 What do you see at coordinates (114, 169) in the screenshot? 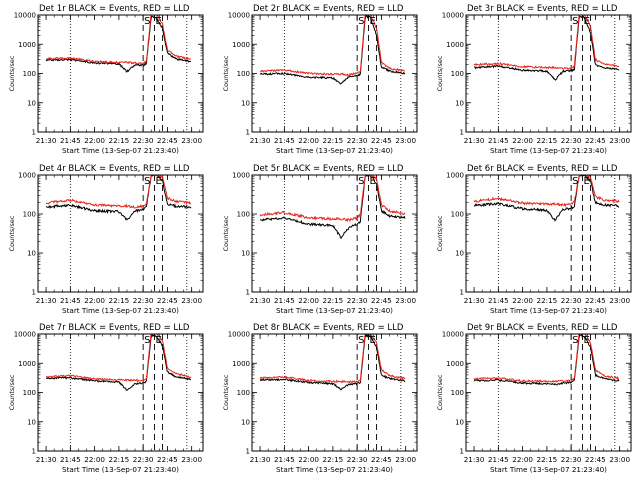
I see `chart-title: Det 4r BLACK = Events, RED = LLD` at bounding box center [114, 169].